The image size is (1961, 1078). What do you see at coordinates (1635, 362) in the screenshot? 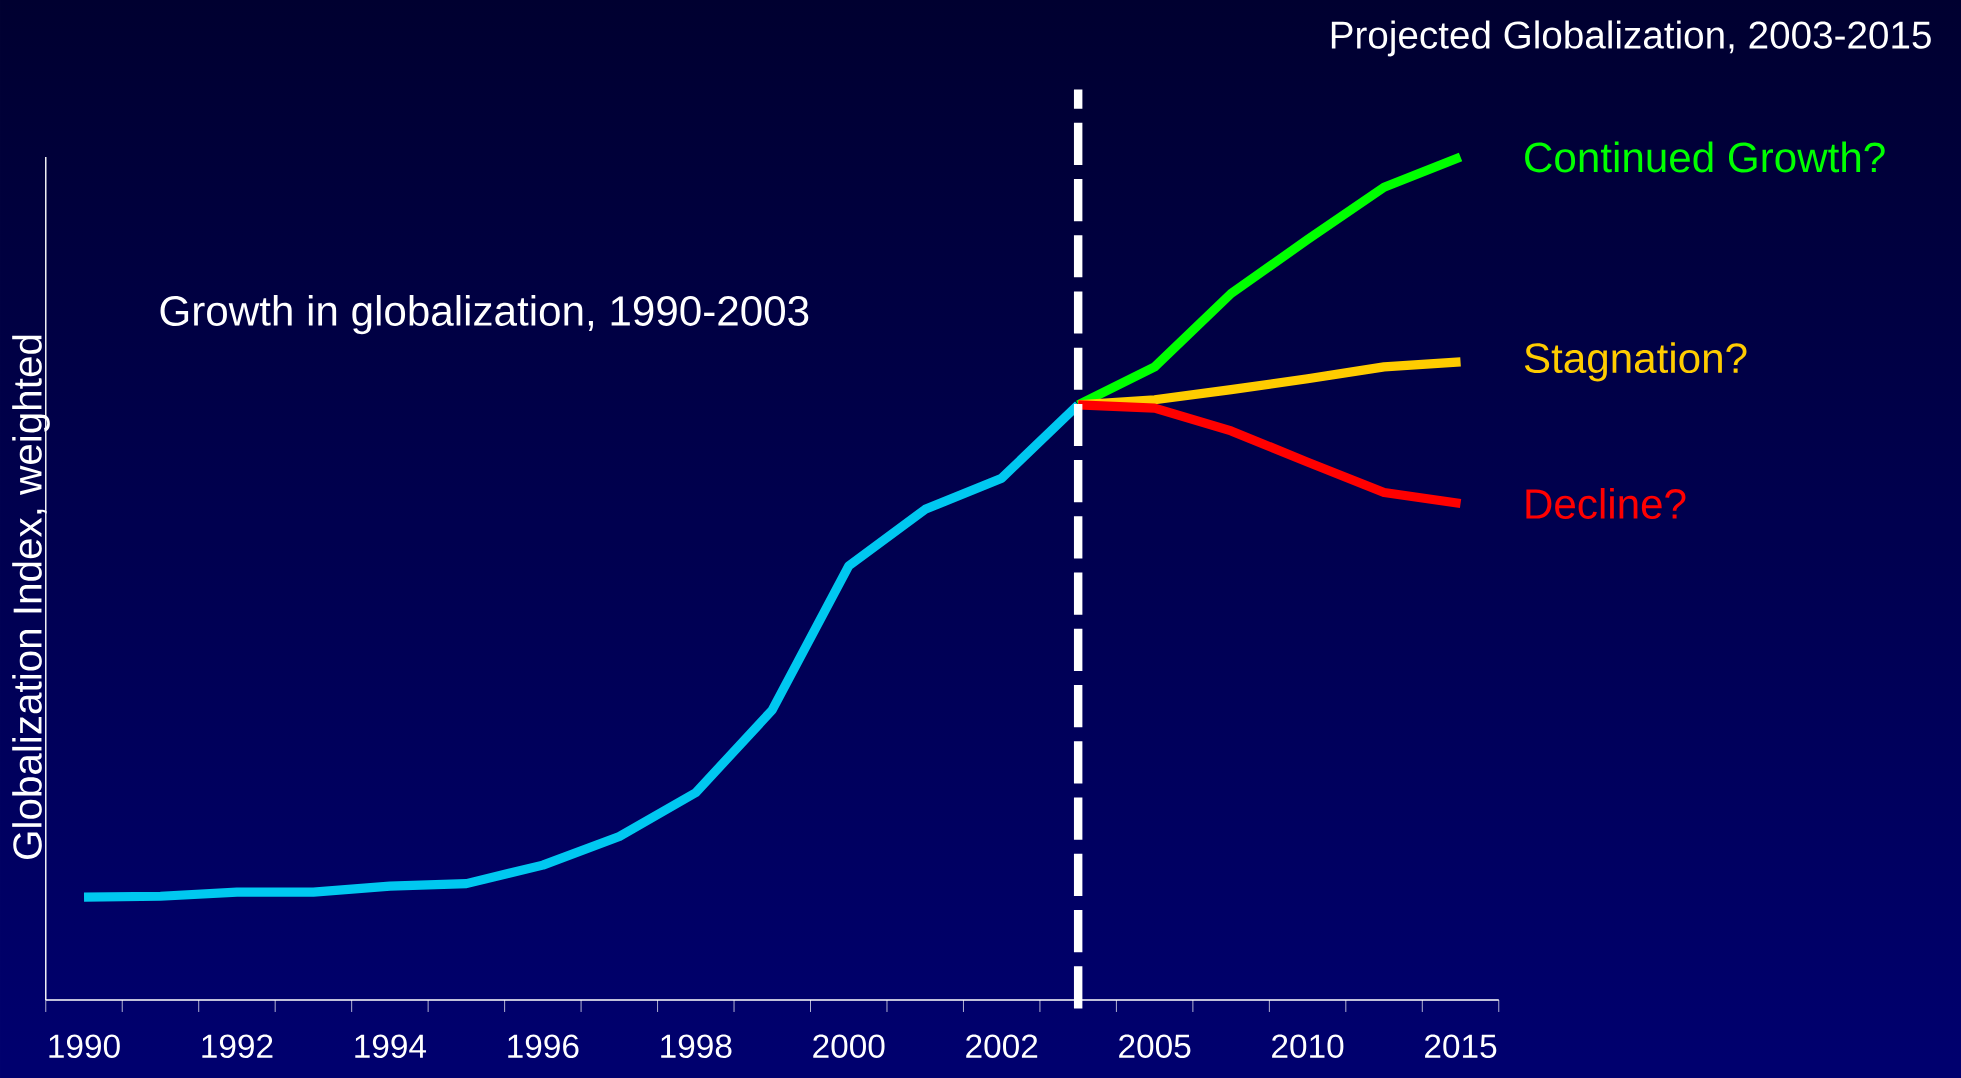
I see `series-label: Stagnation?` at bounding box center [1635, 362].